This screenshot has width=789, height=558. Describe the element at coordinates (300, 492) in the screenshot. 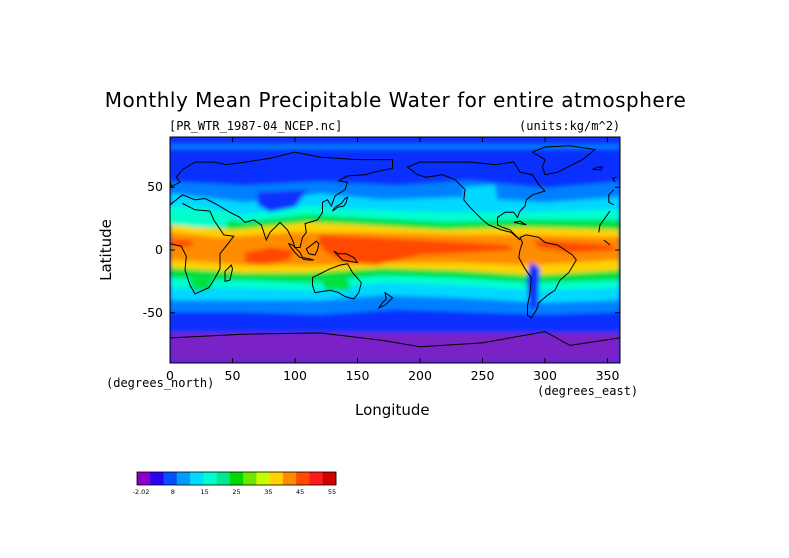

I see `colorbar-label: 45` at that location.